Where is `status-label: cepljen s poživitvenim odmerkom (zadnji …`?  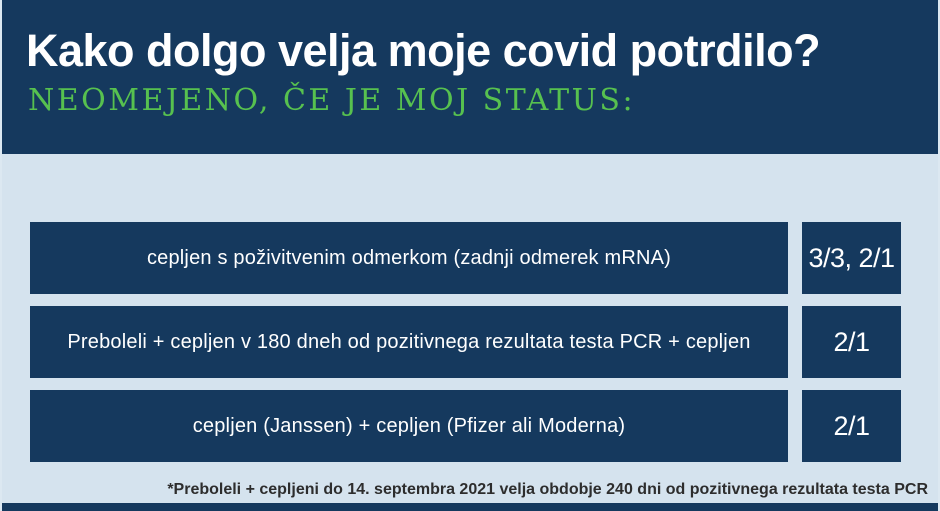
status-label: cepljen s poživitvenim odmerkom (zadnji … is located at coordinates (409, 258).